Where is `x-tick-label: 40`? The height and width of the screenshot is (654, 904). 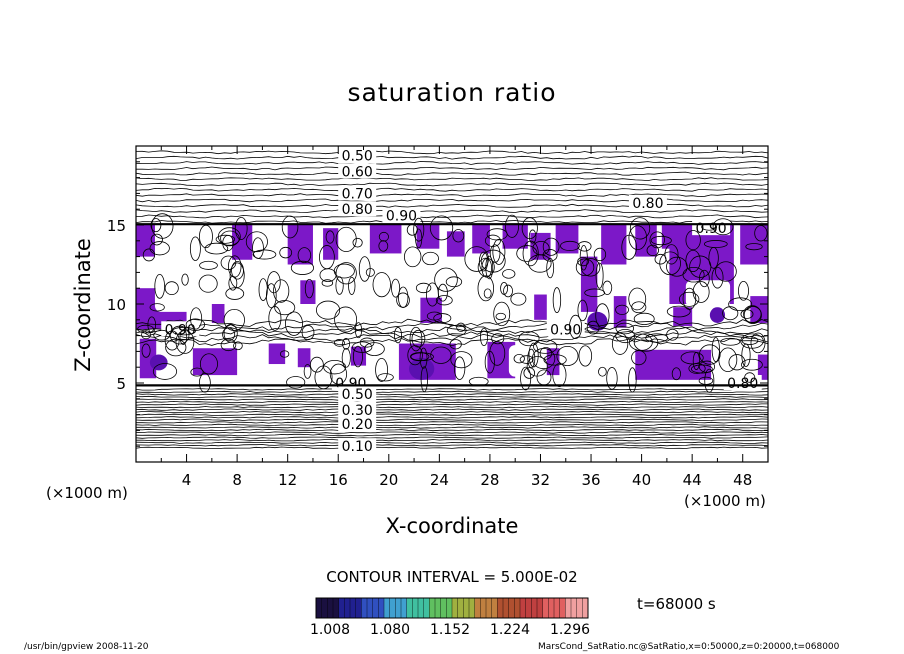 x-tick-label: 40 is located at coordinates (641, 480).